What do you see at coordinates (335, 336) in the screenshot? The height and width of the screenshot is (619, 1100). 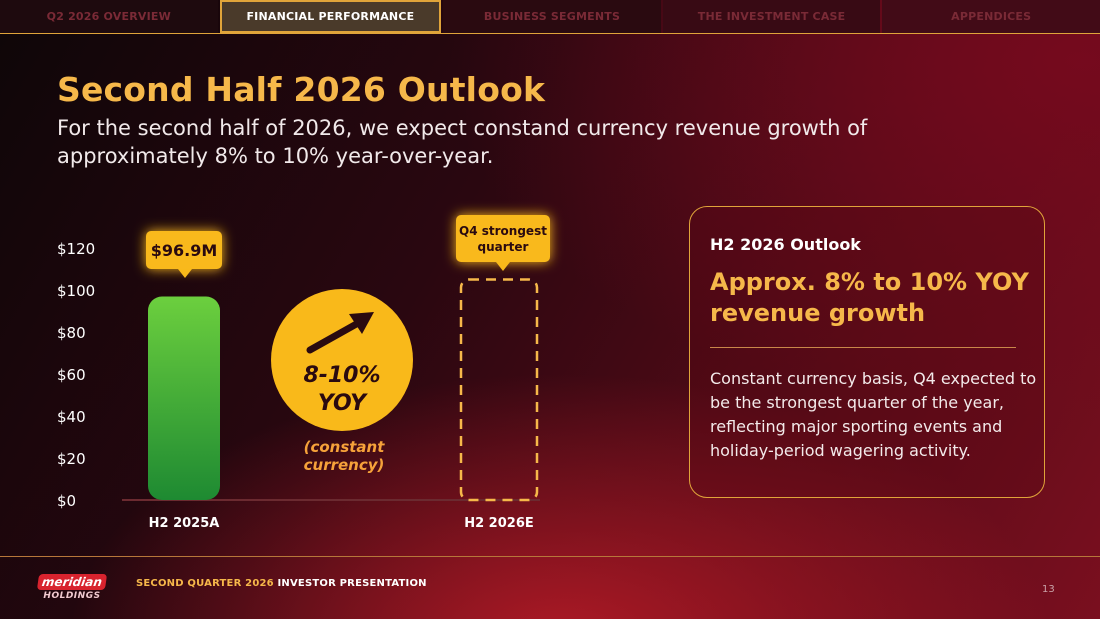 I see `growth-arrow-shaft` at bounding box center [335, 336].